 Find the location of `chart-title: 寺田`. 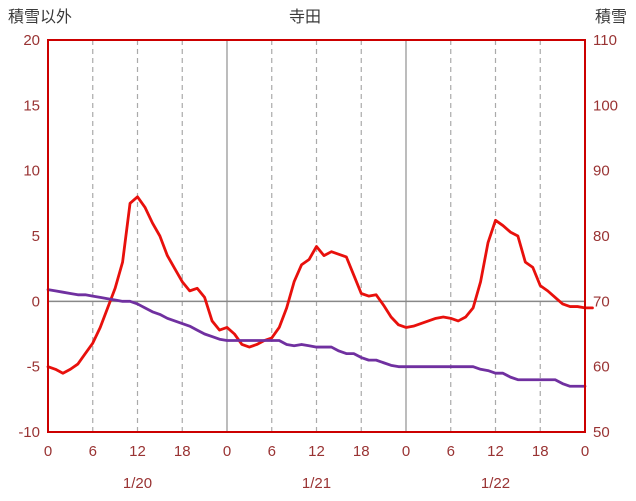

chart-title: 寺田 is located at coordinates (305, 17).